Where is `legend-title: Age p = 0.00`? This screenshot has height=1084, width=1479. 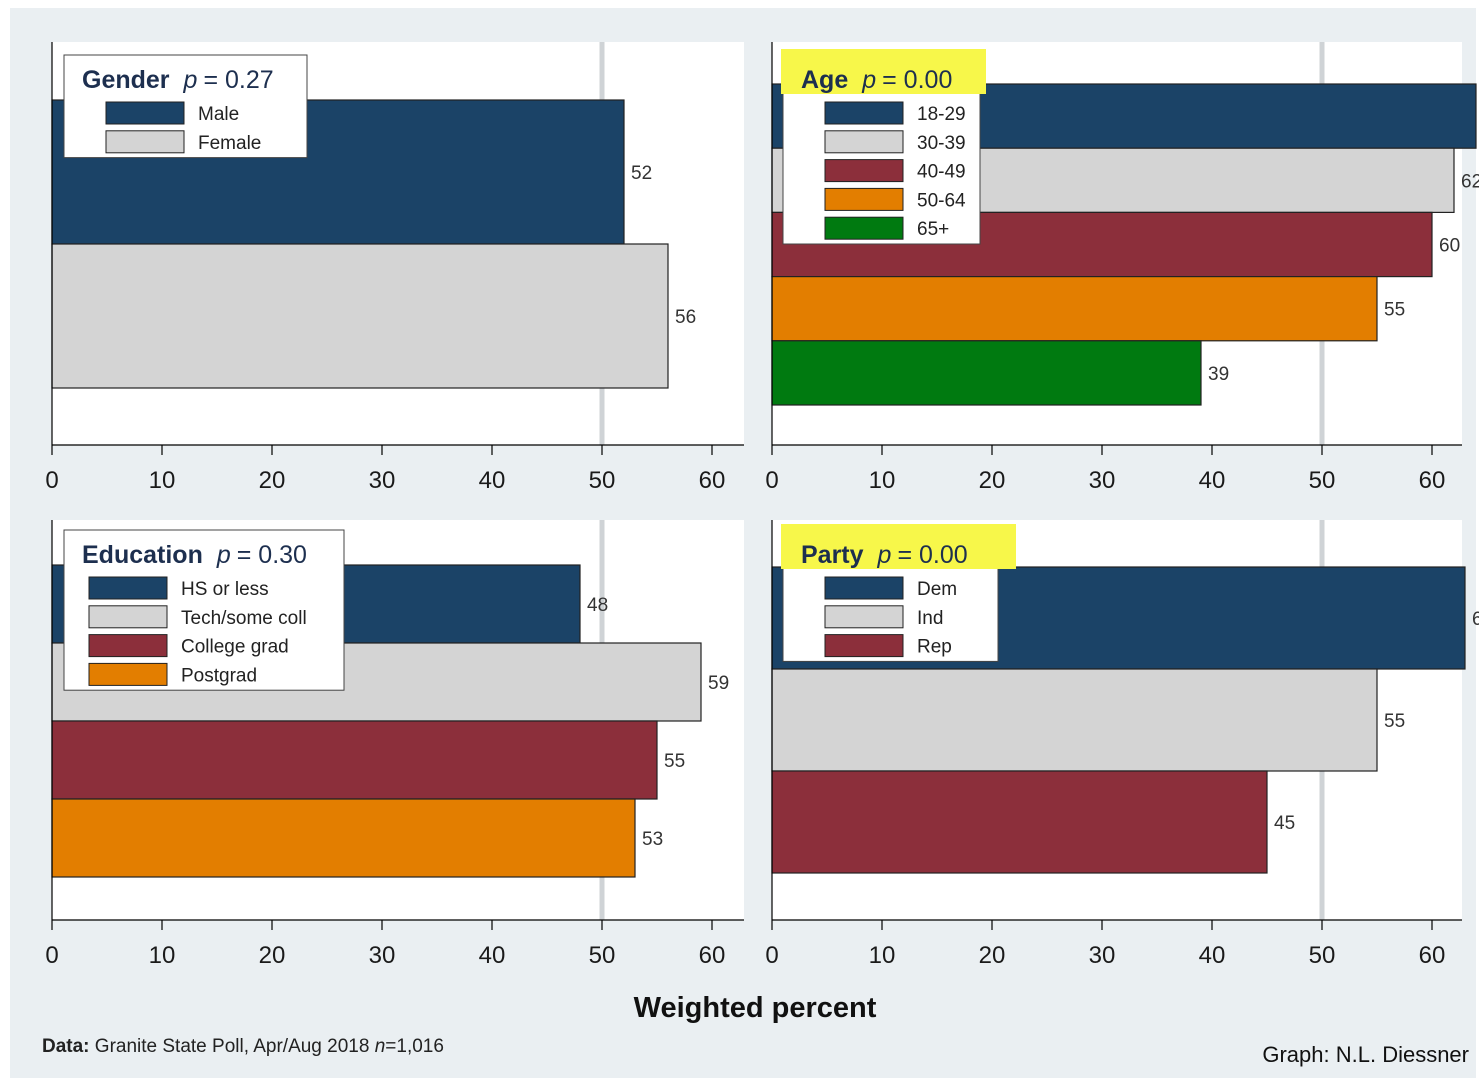
legend-title: Age p = 0.00 is located at coordinates (876, 80).